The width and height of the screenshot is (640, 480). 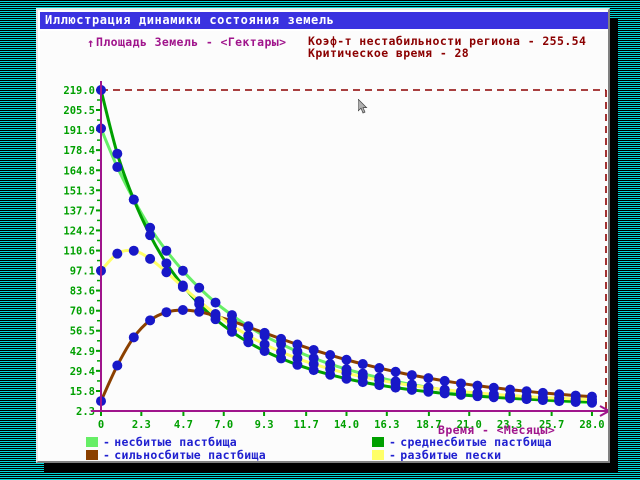 What do you see at coordinates (386, 425) in the screenshot?
I see `x-tick-label: 16.3` at bounding box center [386, 425].